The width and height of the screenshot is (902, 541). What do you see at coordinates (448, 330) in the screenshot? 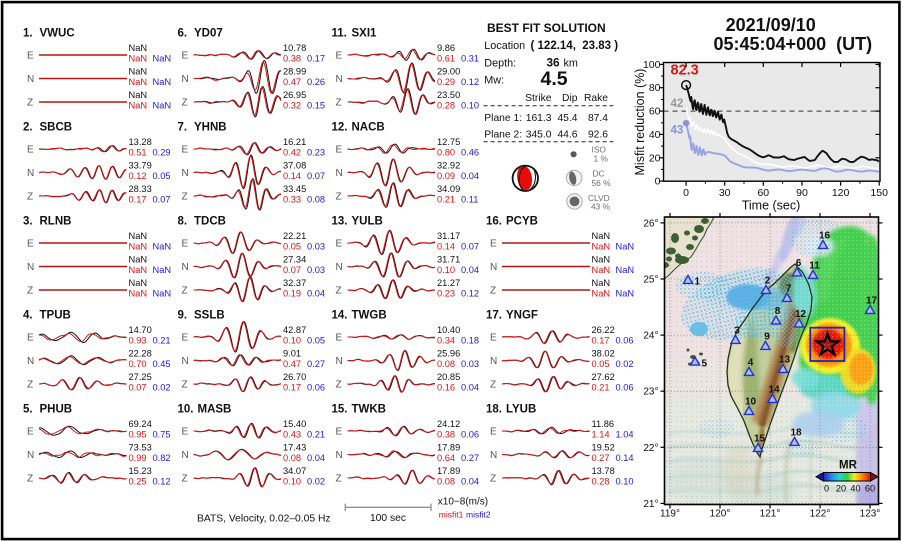
I see `svg-text: 10.40` at bounding box center [448, 330].